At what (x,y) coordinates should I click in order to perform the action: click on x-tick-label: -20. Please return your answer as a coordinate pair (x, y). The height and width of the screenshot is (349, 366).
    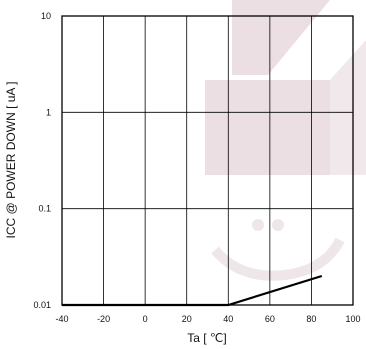
    Looking at the image, I should click on (103, 319).